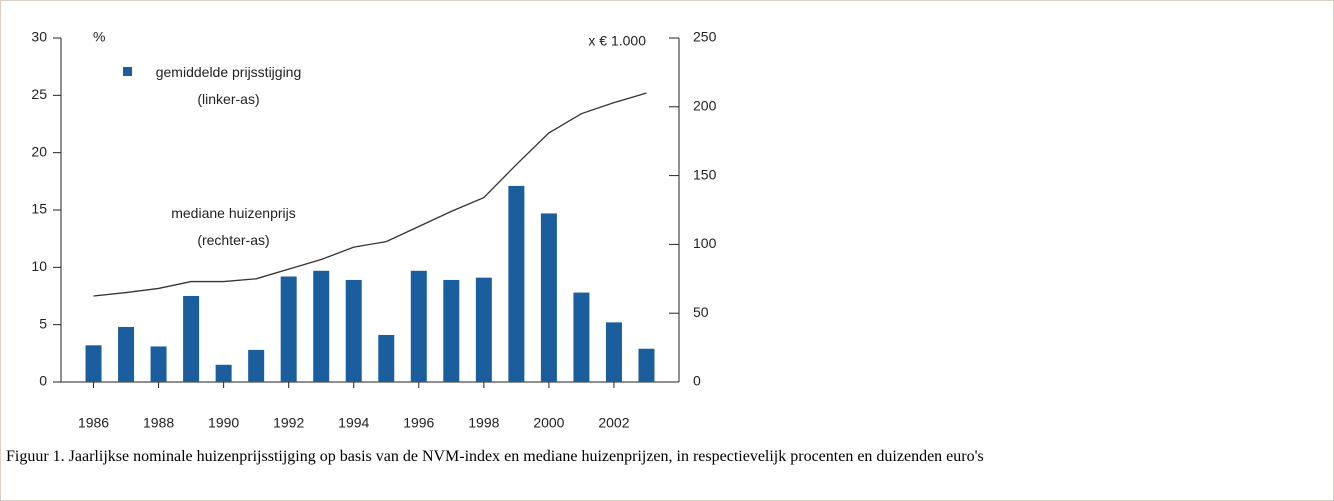  What do you see at coordinates (288, 423) in the screenshot?
I see `x-tick-label: 1992` at bounding box center [288, 423].